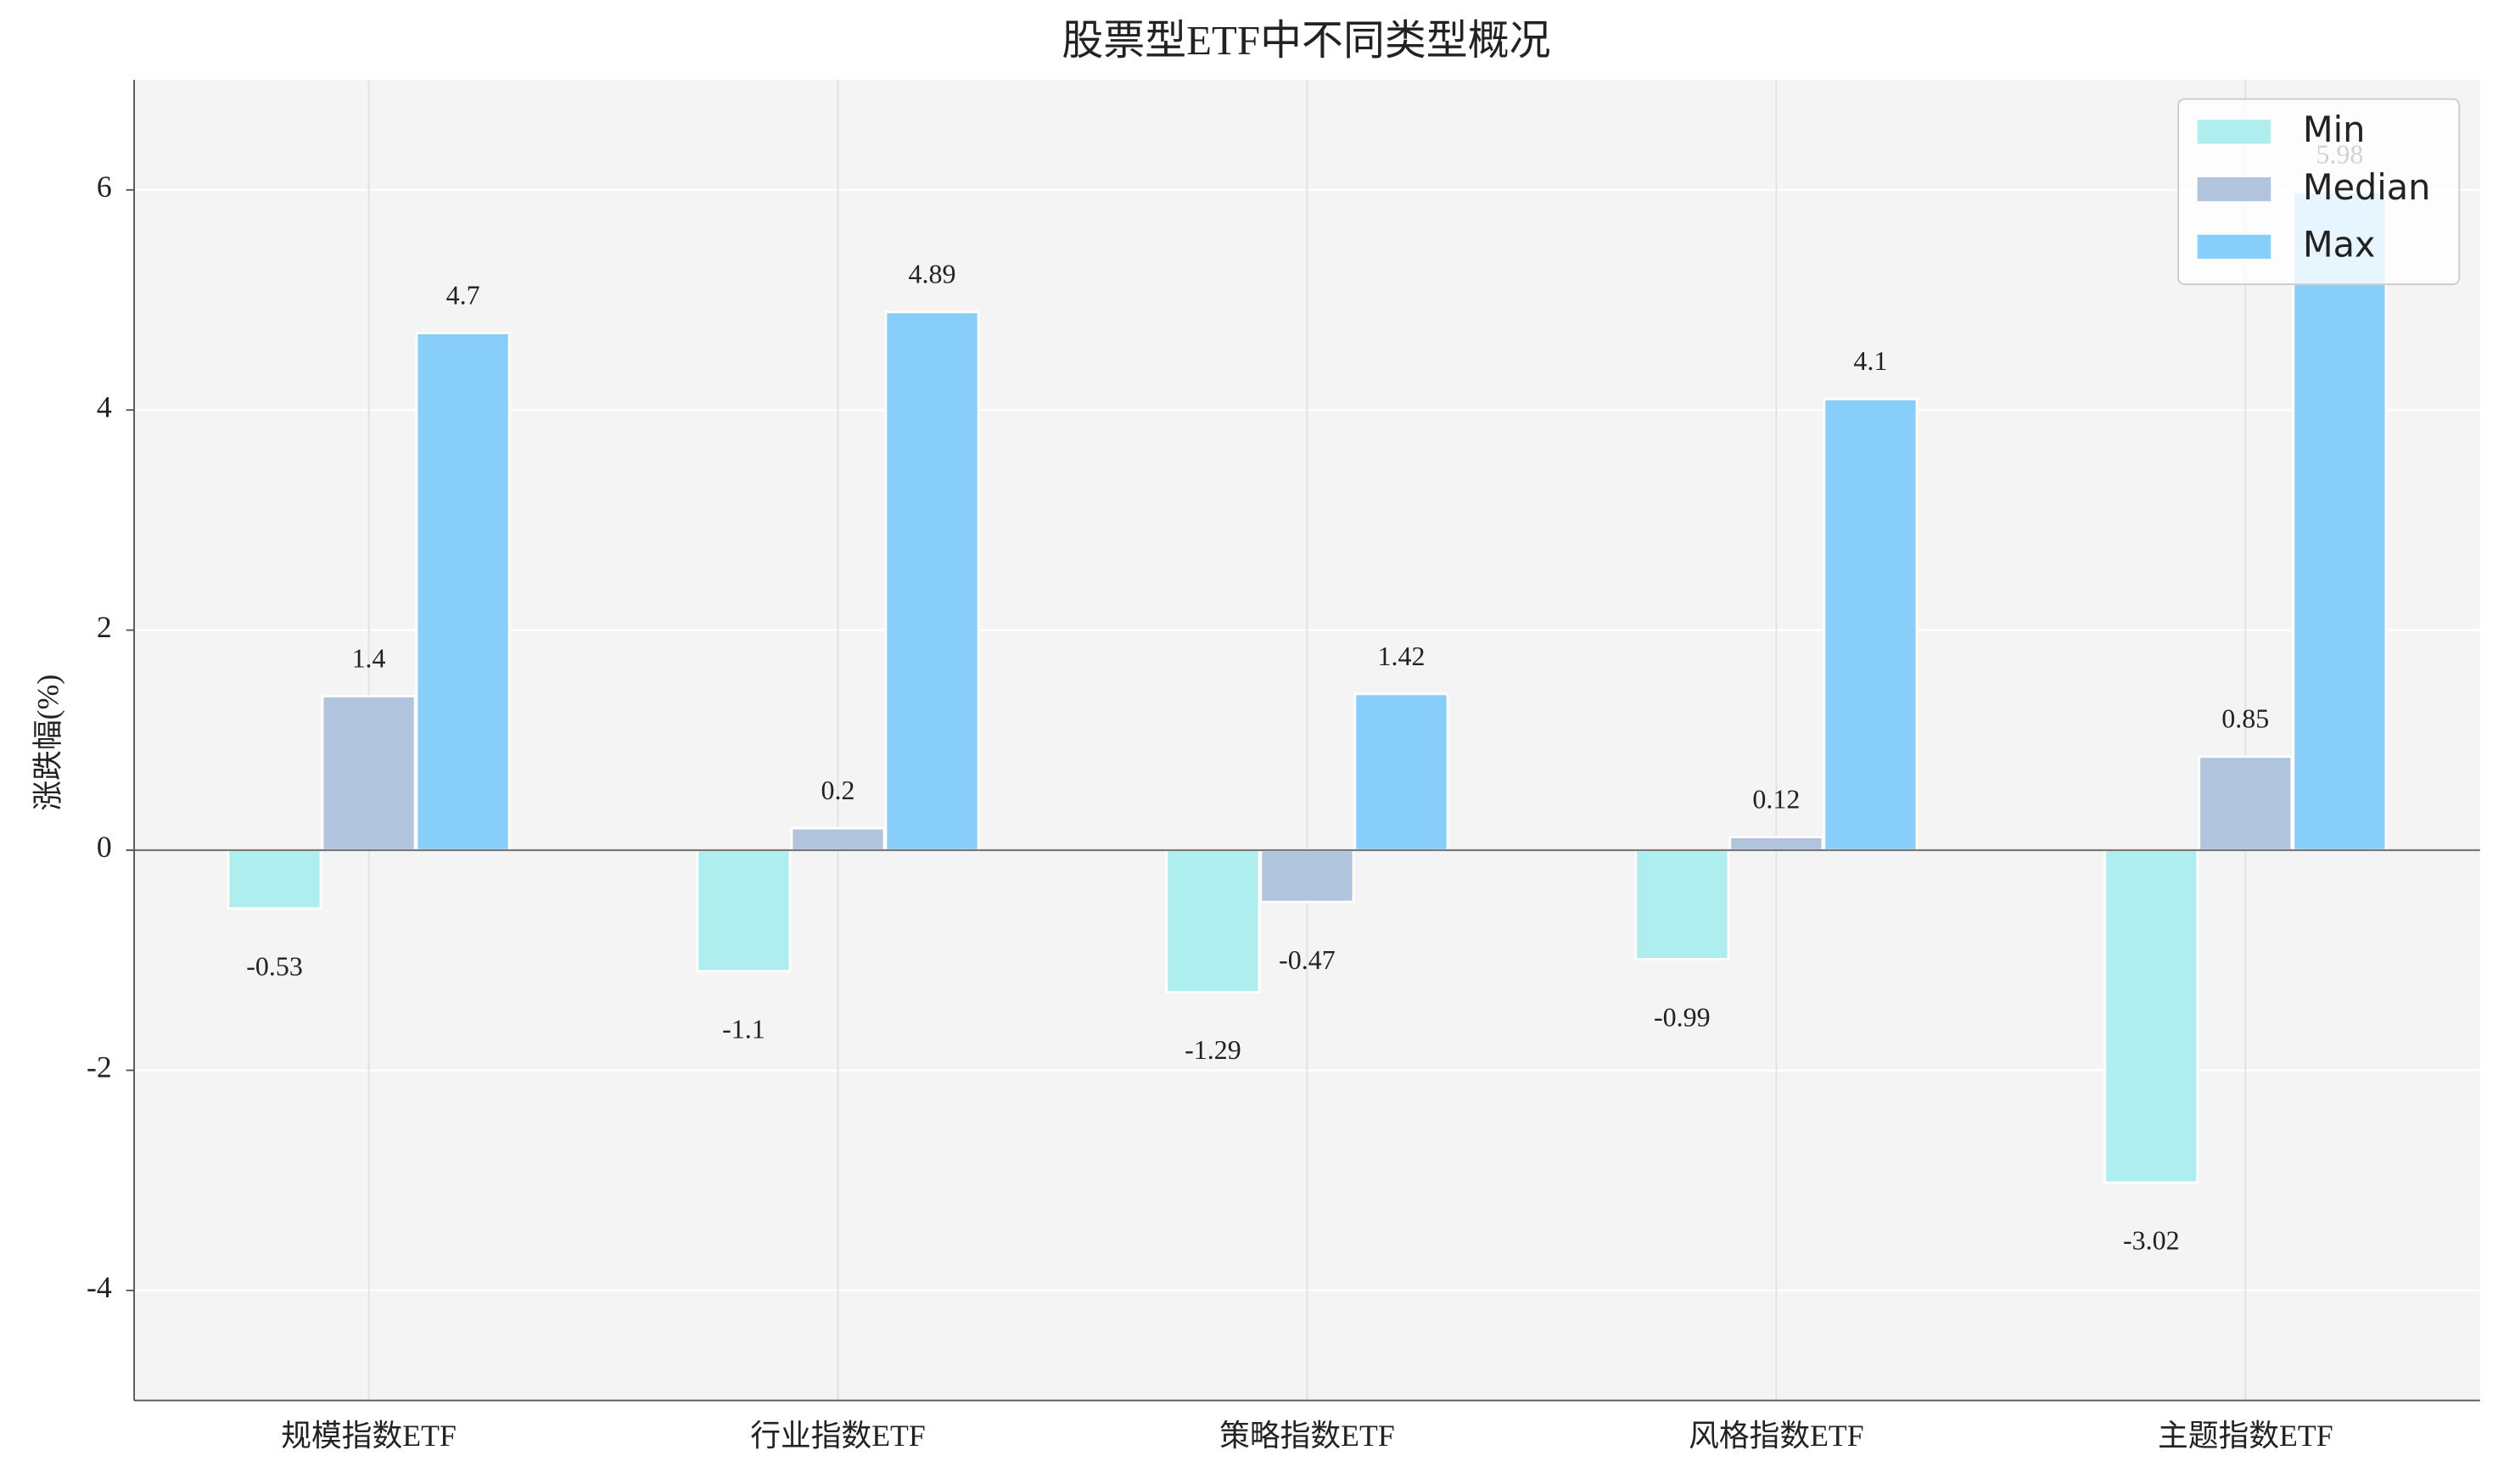 This screenshot has width=2504, height=1484. Describe the element at coordinates (2339, 245) in the screenshot. I see `legend-label: Max` at that location.